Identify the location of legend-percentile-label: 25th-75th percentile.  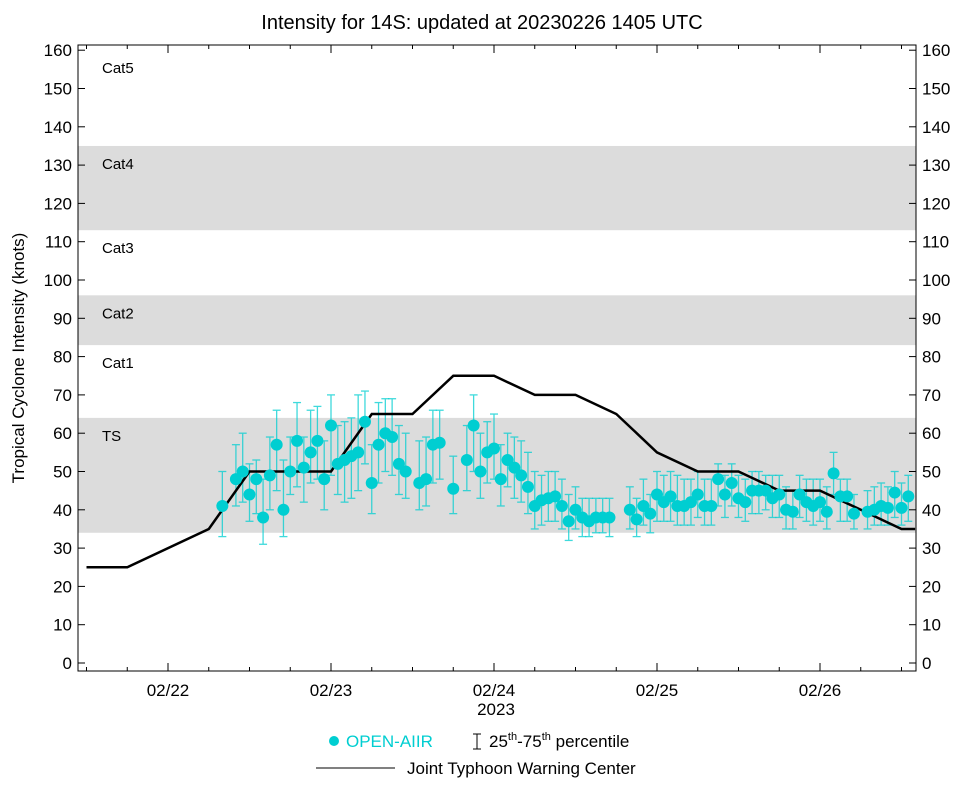
(559, 741).